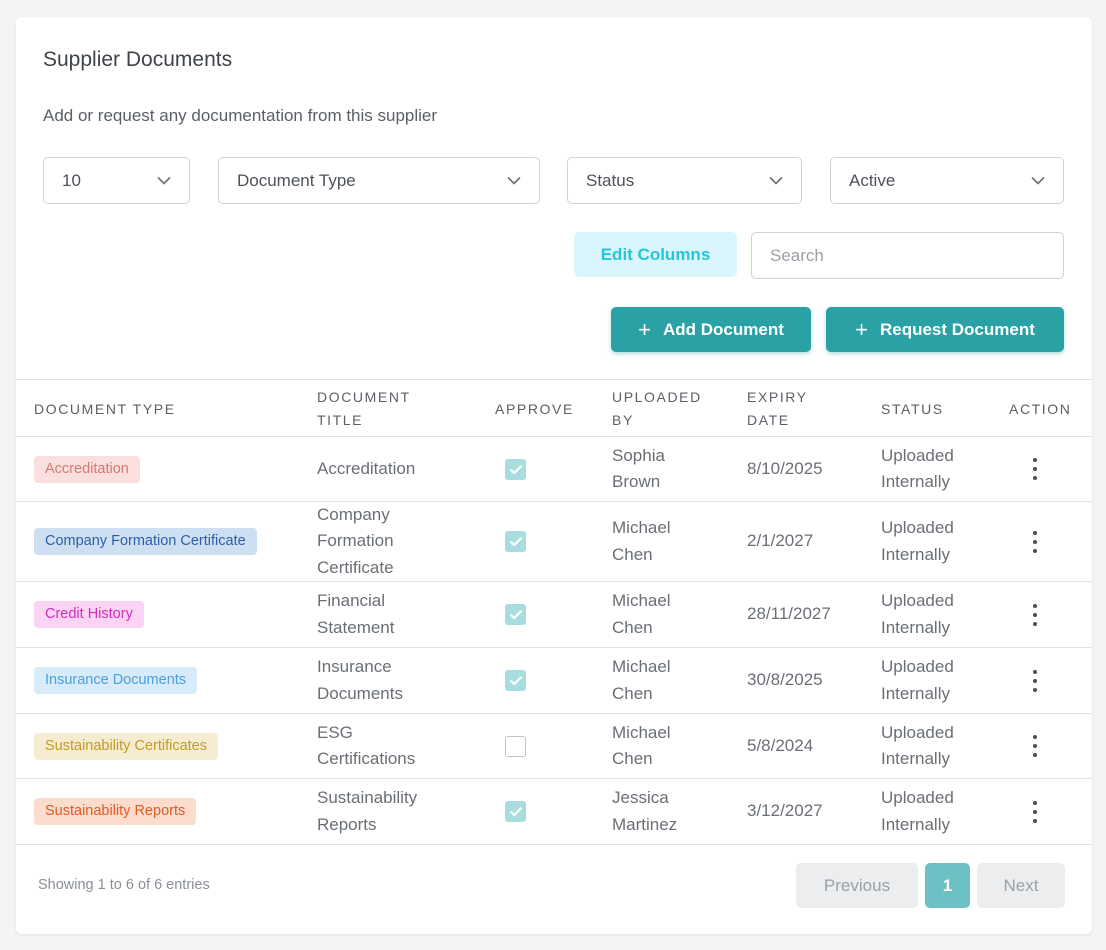  Describe the element at coordinates (857, 885) in the screenshot. I see `previous-page-button: Previous` at that location.